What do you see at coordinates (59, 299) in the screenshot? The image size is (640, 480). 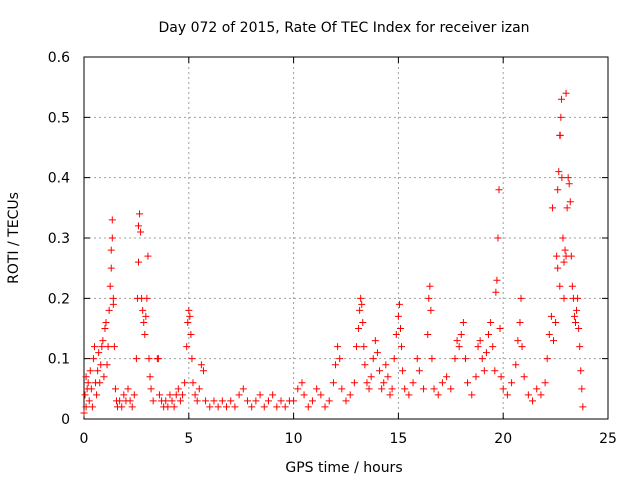 I see `y-tick-label: 0.2` at bounding box center [59, 299].